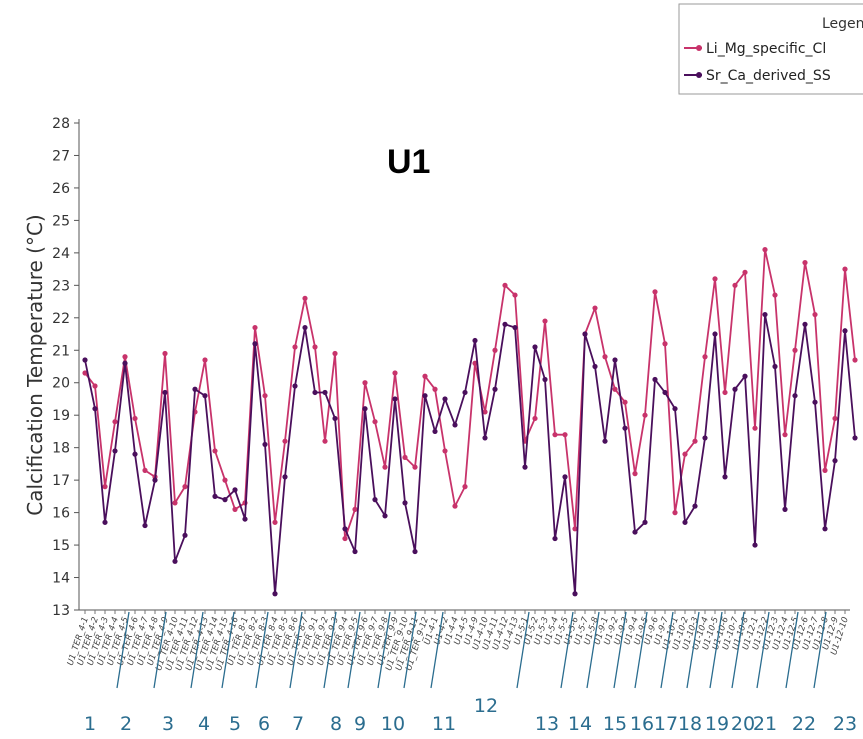 This screenshot has width=863, height=739. What do you see at coordinates (336, 724) in the screenshot?
I see `group-label: 8` at bounding box center [336, 724].